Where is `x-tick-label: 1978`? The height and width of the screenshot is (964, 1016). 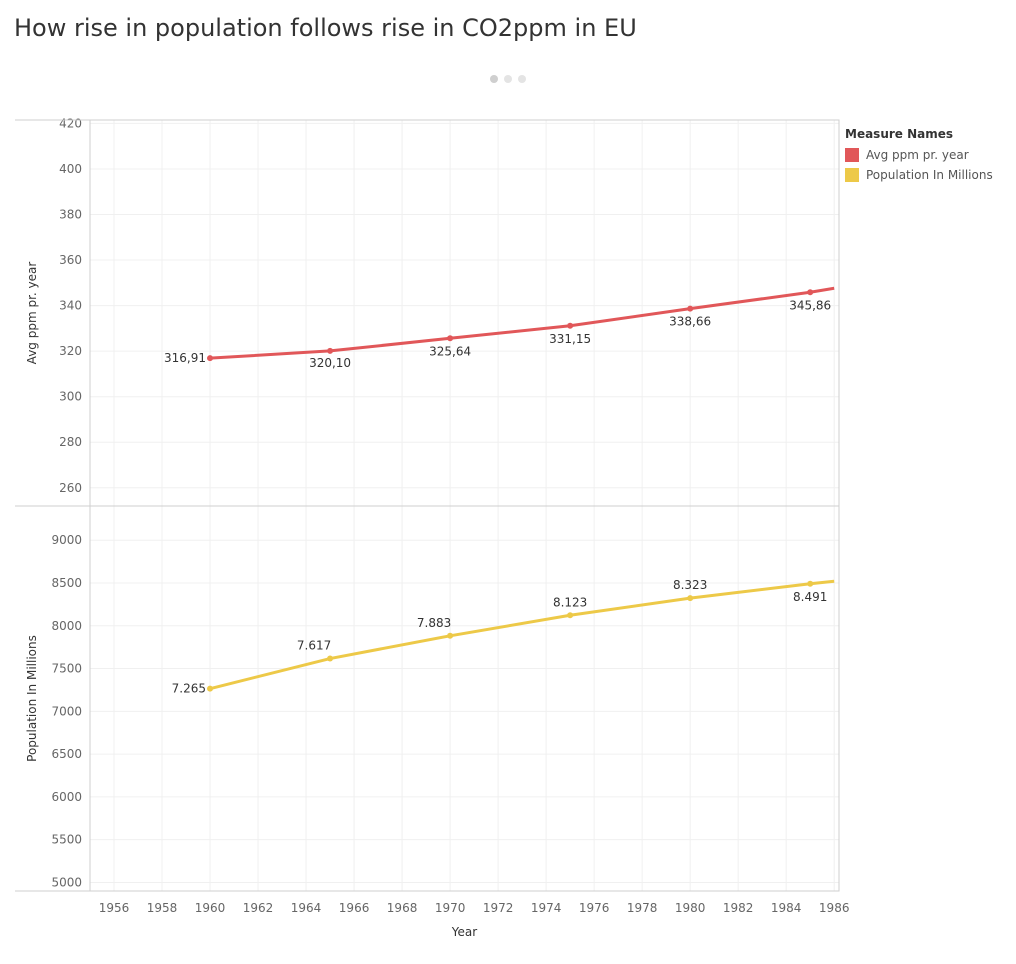
x-tick-label: 1978 is located at coordinates (642, 908).